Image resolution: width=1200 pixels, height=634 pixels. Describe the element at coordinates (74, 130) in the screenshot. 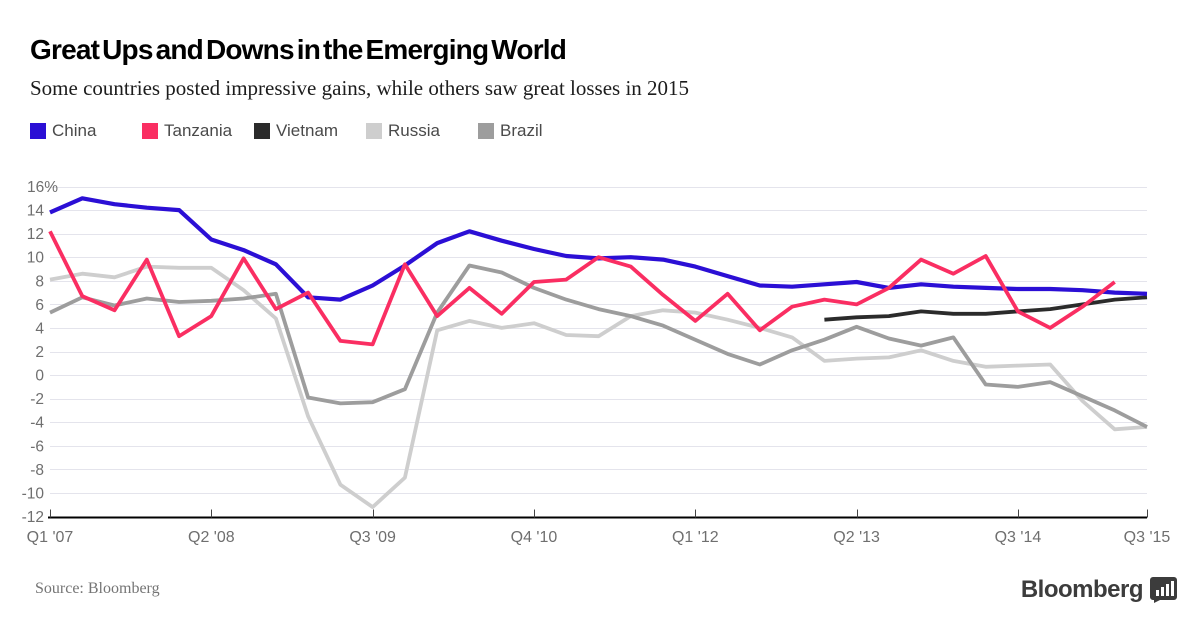

I see `legend-label: China` at that location.